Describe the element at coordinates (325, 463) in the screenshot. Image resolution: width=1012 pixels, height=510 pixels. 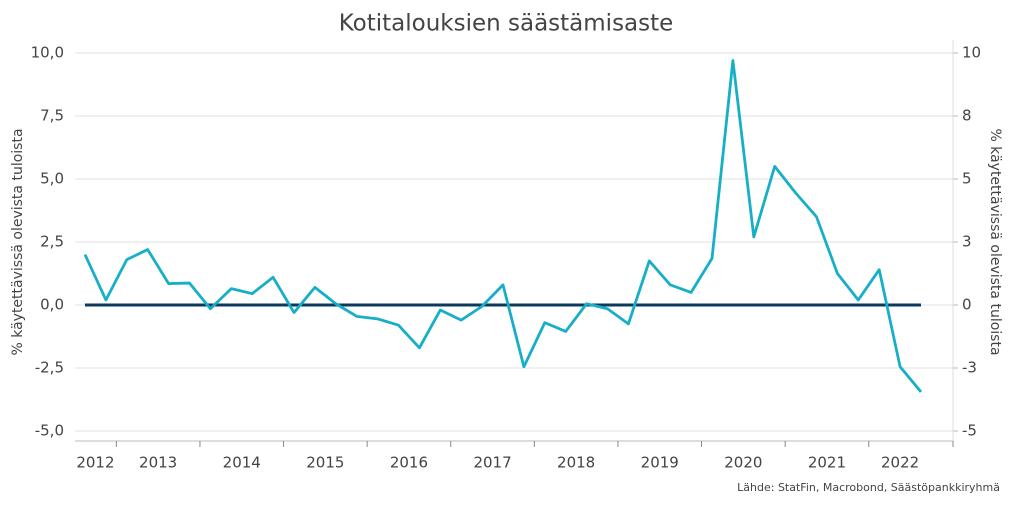
I see `x-tick-label: 2015` at that location.